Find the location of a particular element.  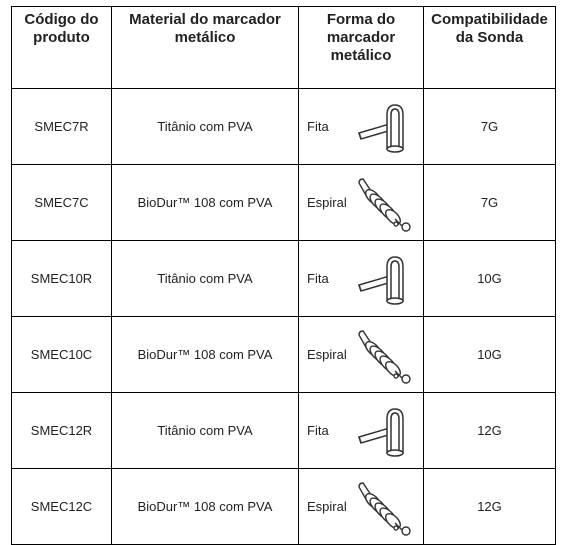

table-row: SMEC7R Titânio com PVA Fita 7G is located at coordinates (283, 126).